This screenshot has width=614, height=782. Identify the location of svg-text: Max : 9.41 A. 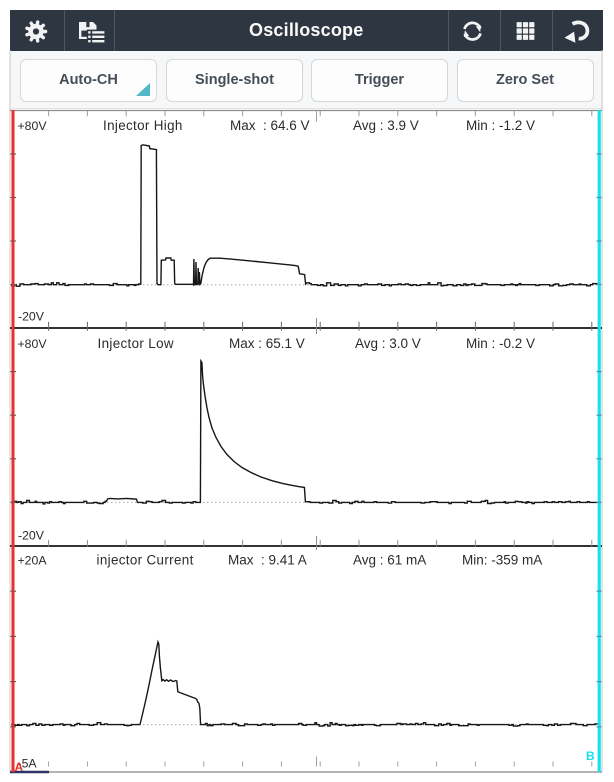
(267, 560).